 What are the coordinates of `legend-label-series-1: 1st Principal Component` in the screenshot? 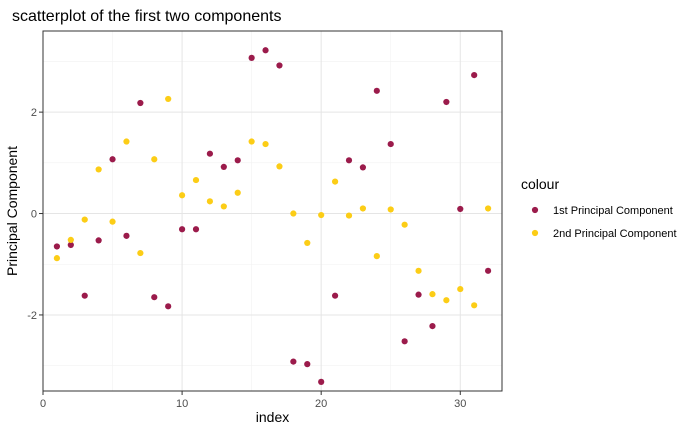 It's located at (613, 211).